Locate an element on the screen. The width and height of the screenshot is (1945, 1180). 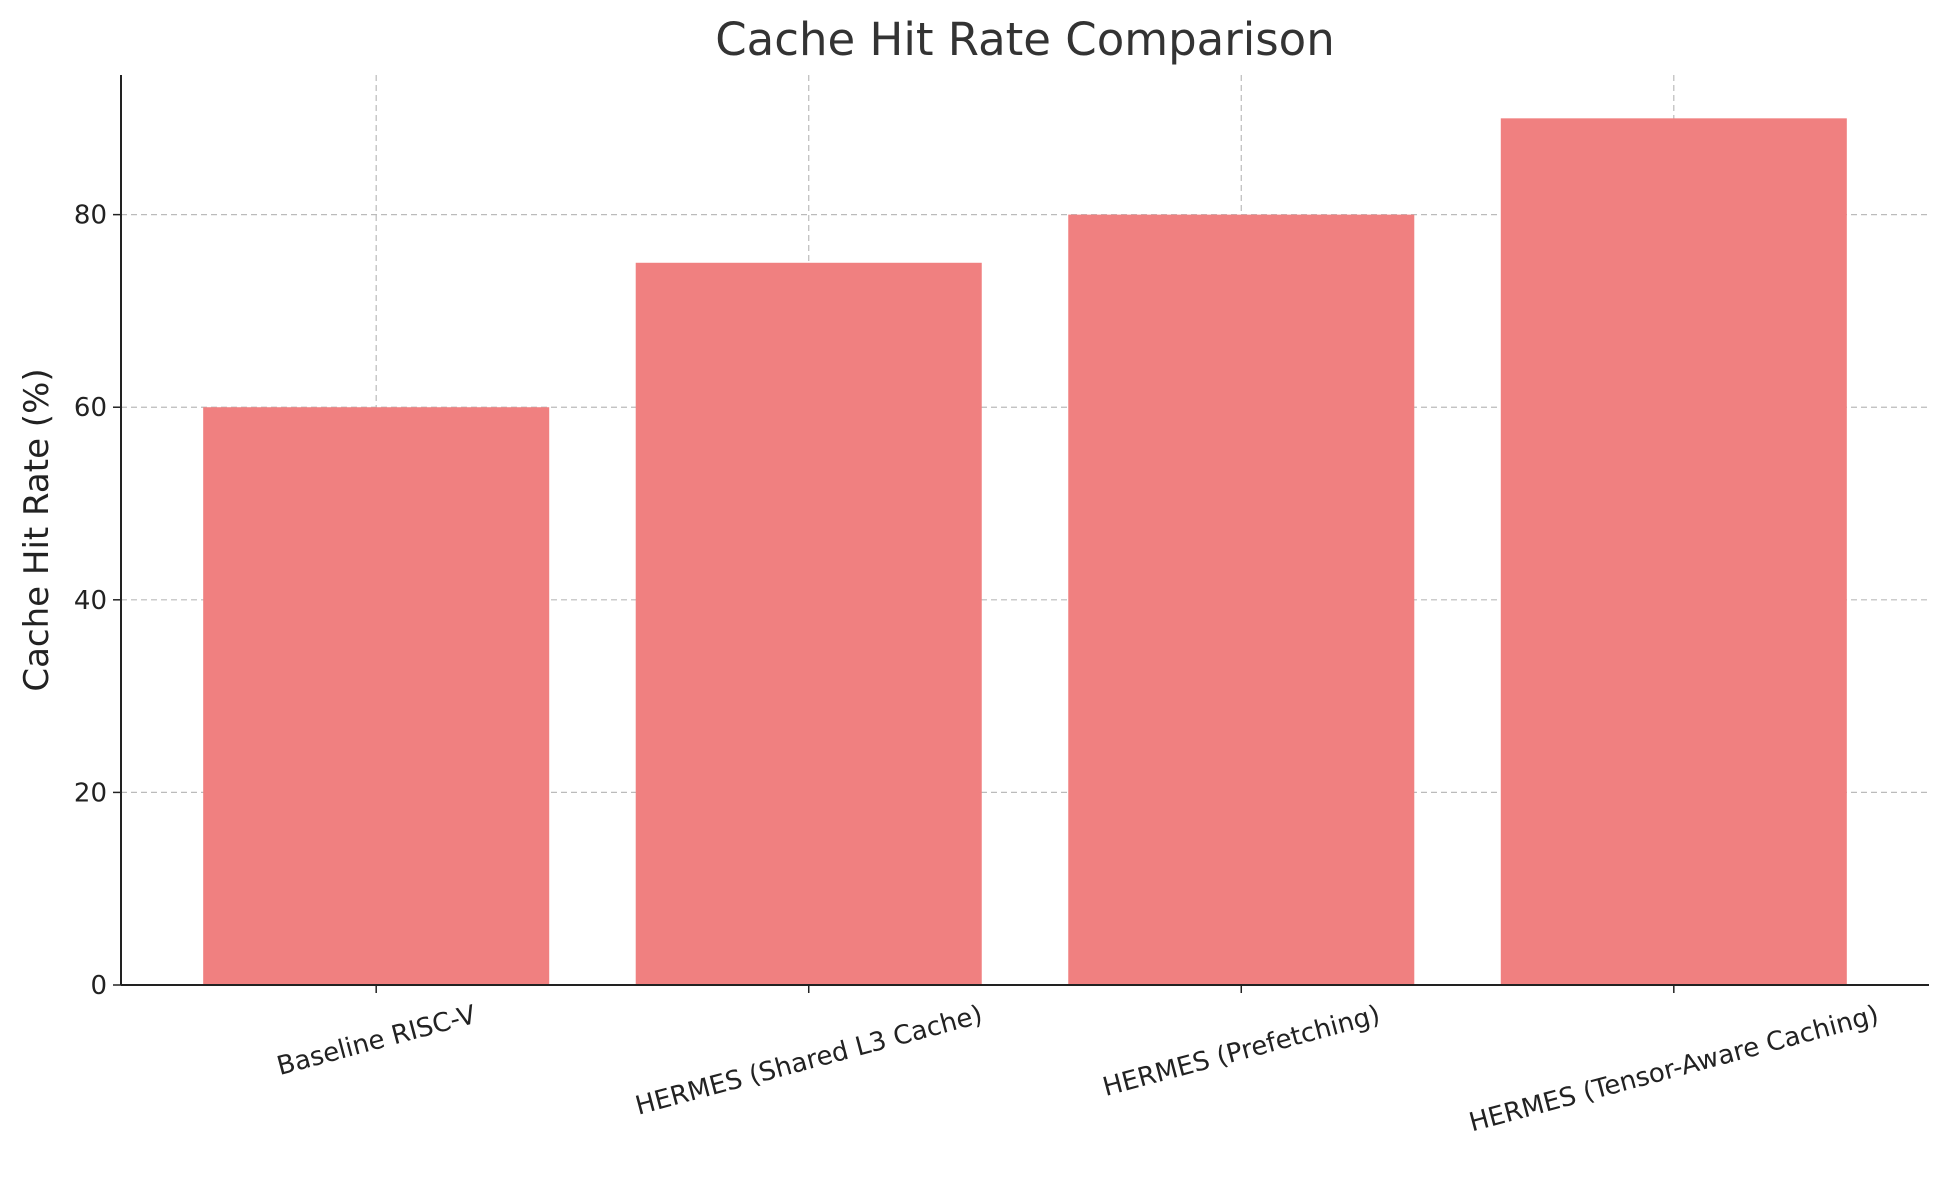
x-tick-label: HERMES (Prefetching) is located at coordinates (1242, 1051).